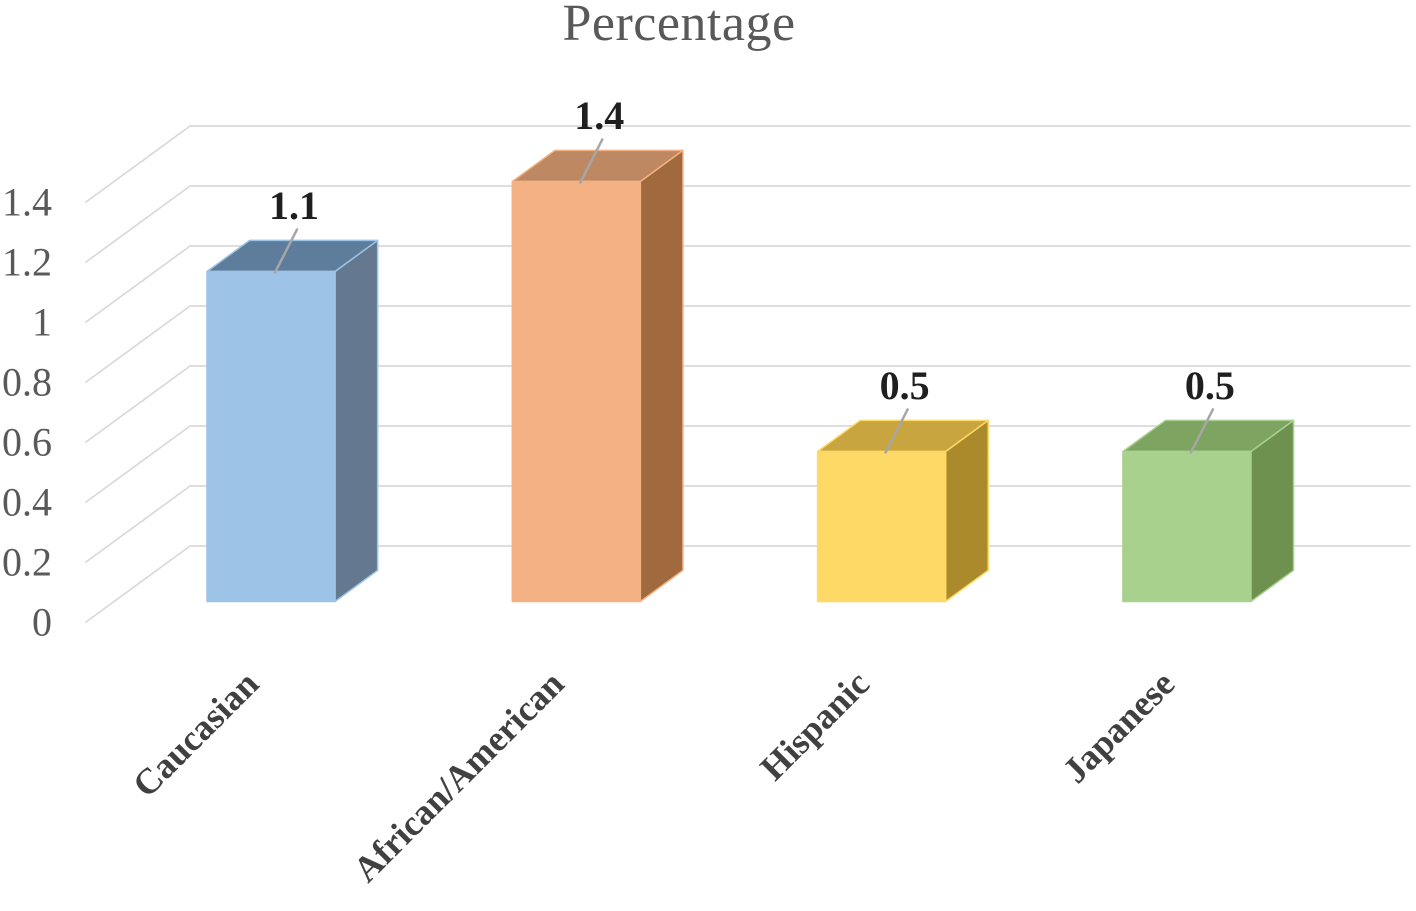 The height and width of the screenshot is (911, 1416). I want to click on data-label: 1.4, so click(599, 115).